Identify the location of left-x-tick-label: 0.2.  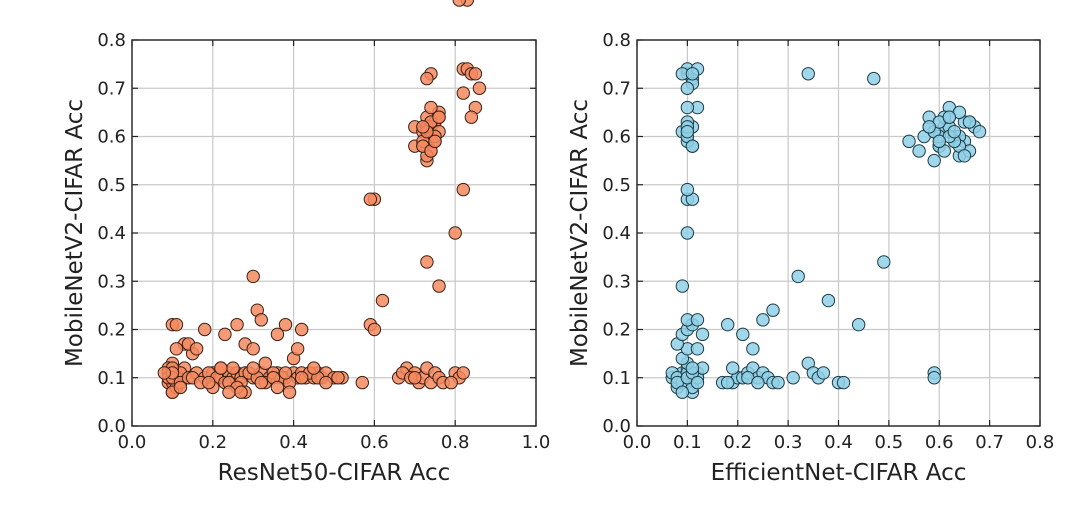
(212, 442).